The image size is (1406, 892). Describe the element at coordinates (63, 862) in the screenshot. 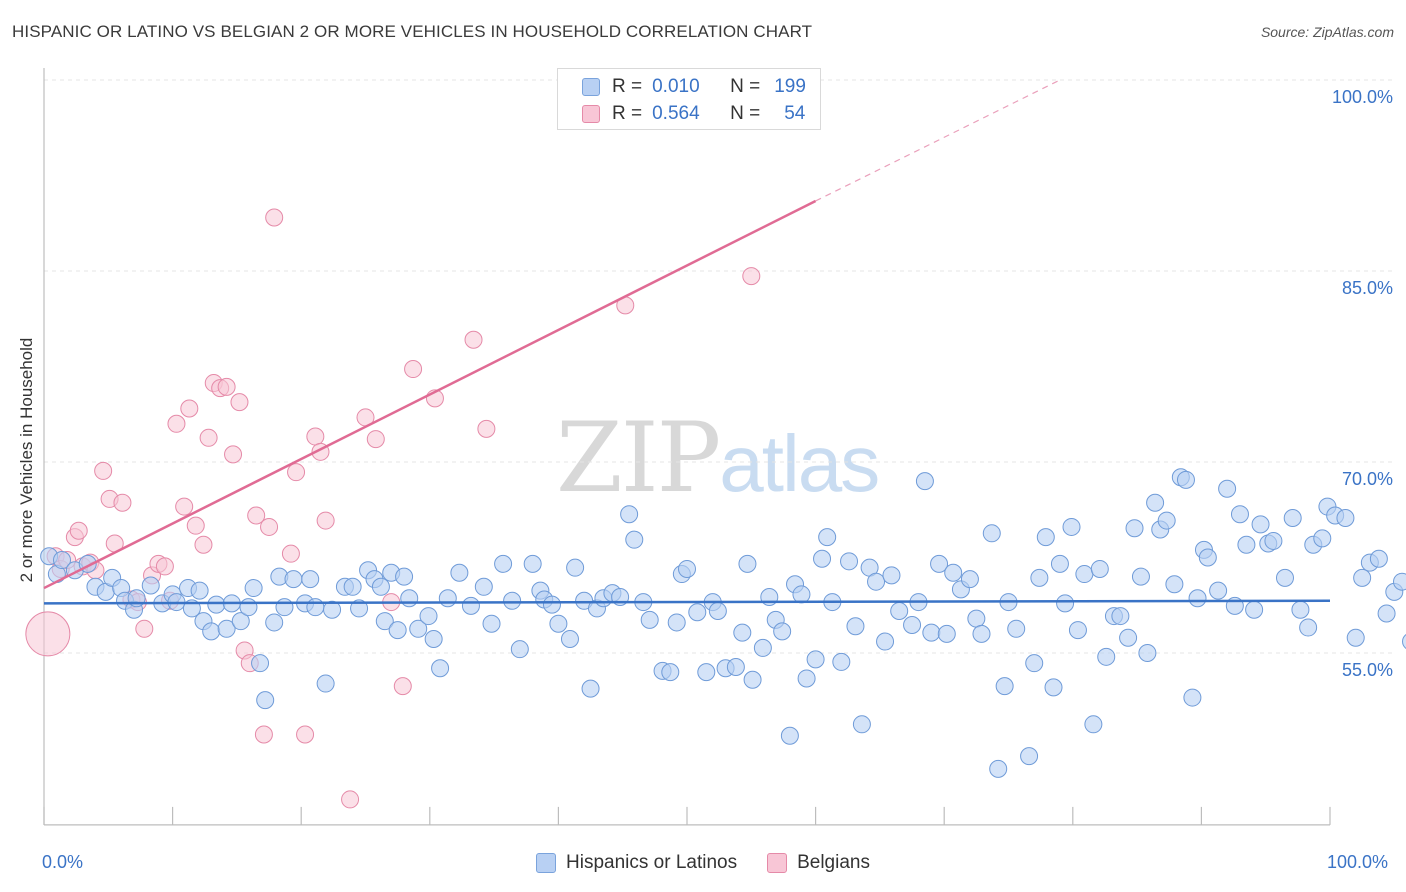

I see `x-tick-label: 0.0%` at that location.